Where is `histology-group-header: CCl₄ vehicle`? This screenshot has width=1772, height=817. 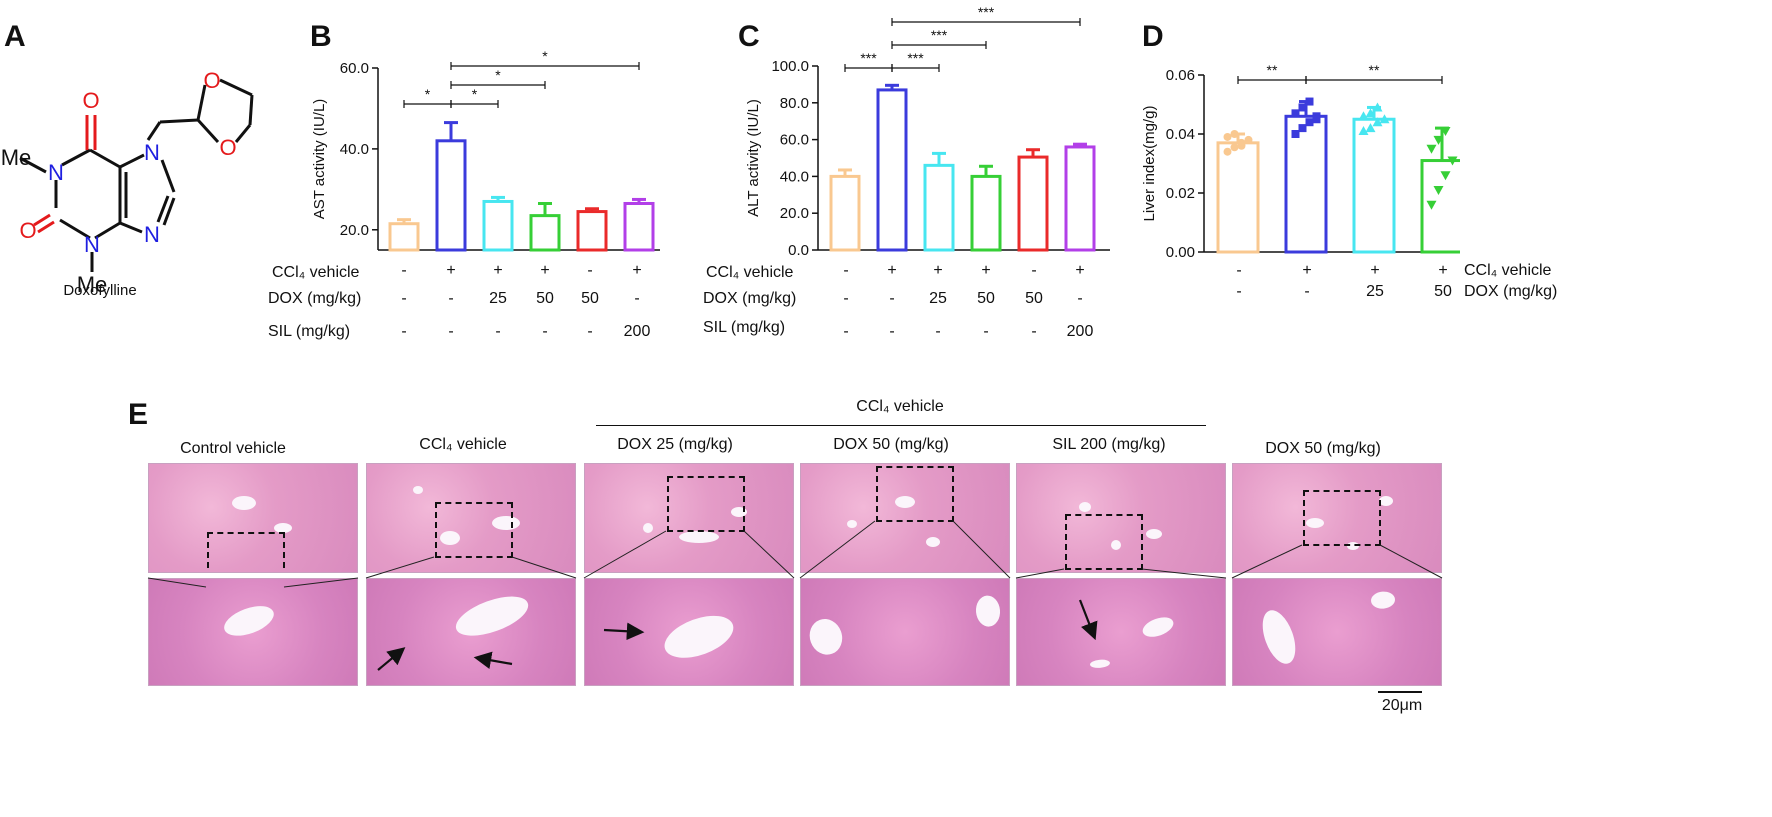
histology-group-header: CCl₄ vehicle is located at coordinates (900, 406).